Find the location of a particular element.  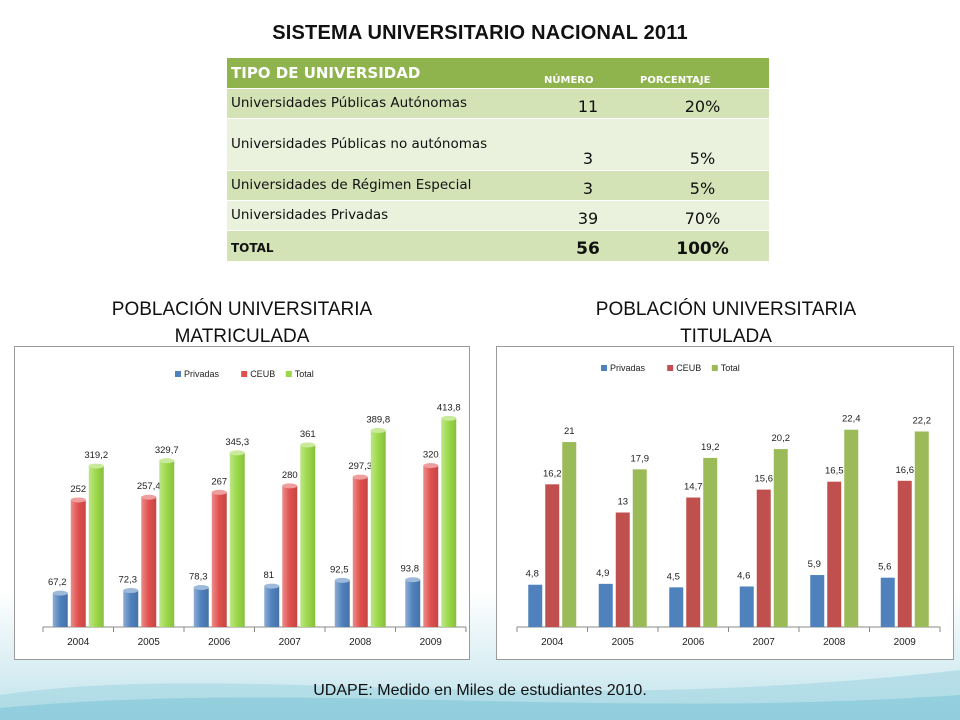

header-porcentaje: PORCENTAJE is located at coordinates (702, 73).